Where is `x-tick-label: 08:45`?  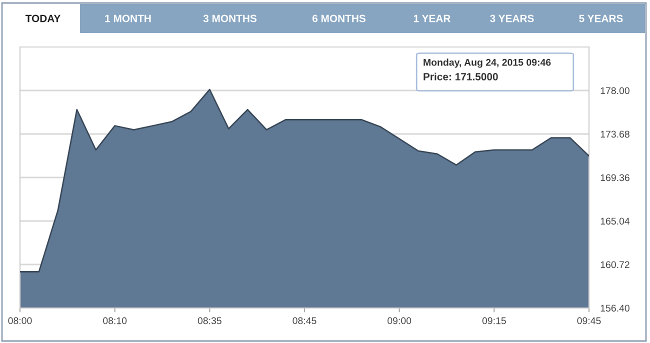 x-tick-label: 08:45 is located at coordinates (304, 320).